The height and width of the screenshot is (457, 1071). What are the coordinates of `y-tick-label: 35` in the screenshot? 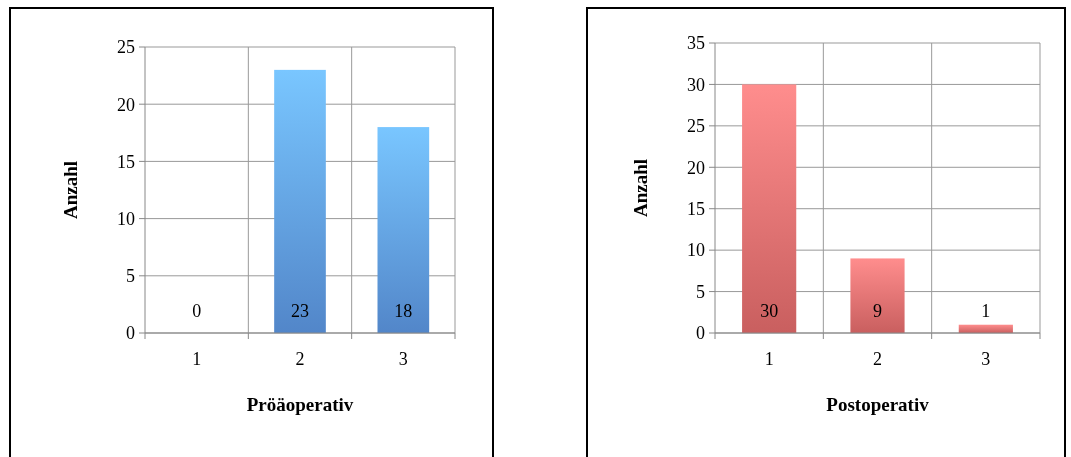 It's located at (696, 43).